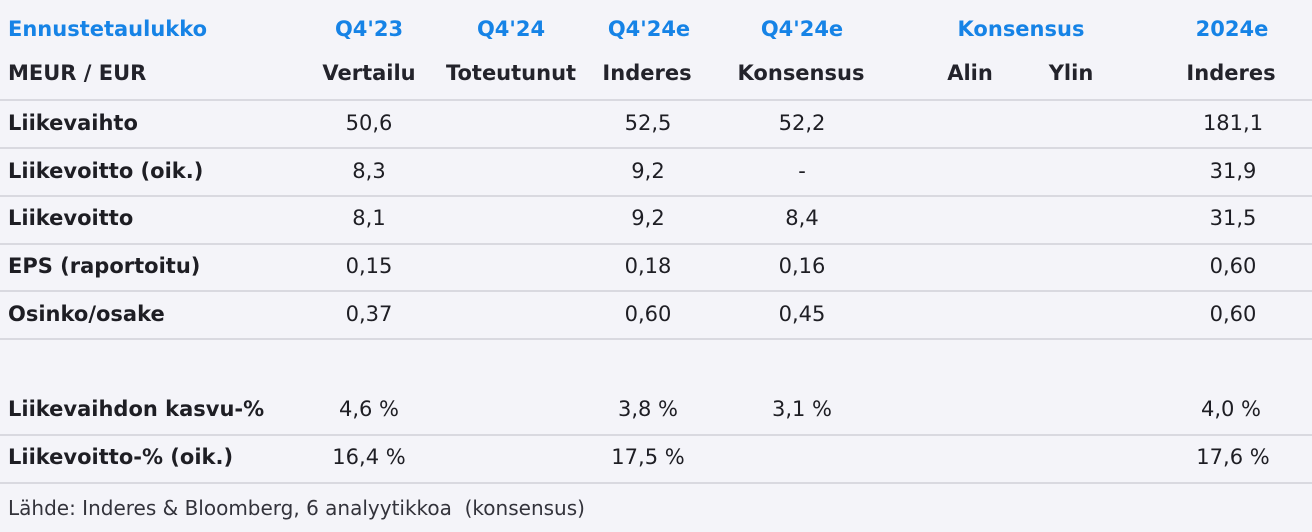 The height and width of the screenshot is (532, 1312). I want to click on row-label: Liikevoitto (oik.), so click(106, 171).